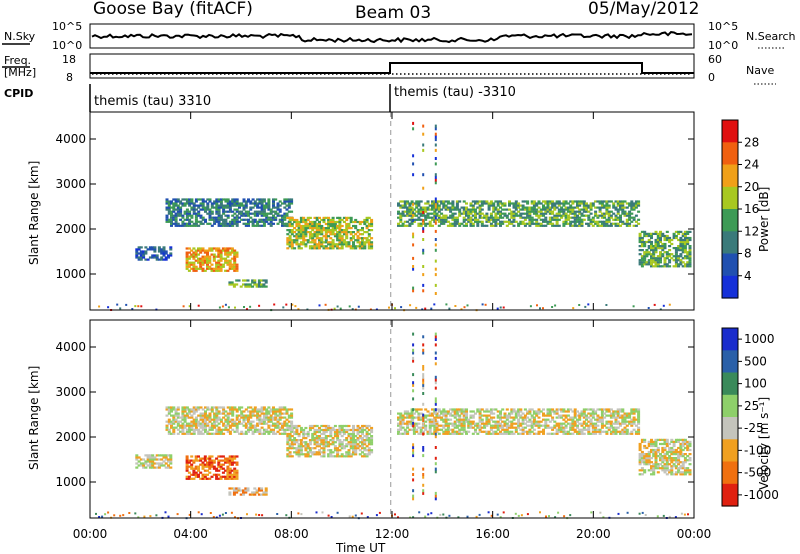 The height and width of the screenshot is (554, 800). Describe the element at coordinates (771, 36) in the screenshot. I see `nsearch-label: N.Search` at that location.